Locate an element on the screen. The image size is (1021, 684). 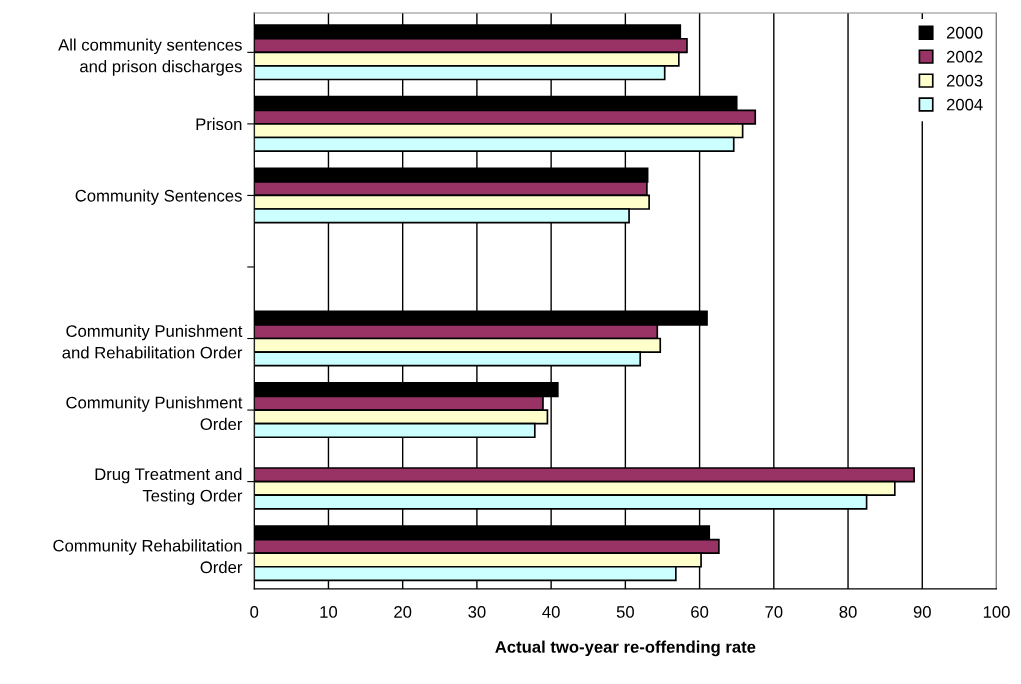
x-tick-label: 50 is located at coordinates (625, 612).